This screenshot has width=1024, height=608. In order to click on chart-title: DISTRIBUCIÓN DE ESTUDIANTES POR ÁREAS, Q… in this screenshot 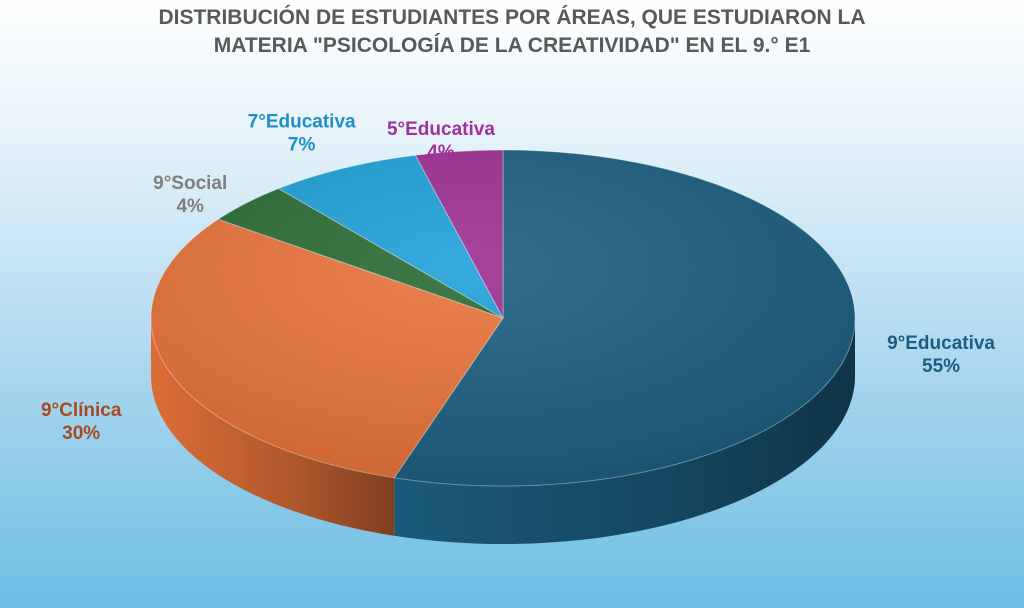, I will do `click(512, 32)`.